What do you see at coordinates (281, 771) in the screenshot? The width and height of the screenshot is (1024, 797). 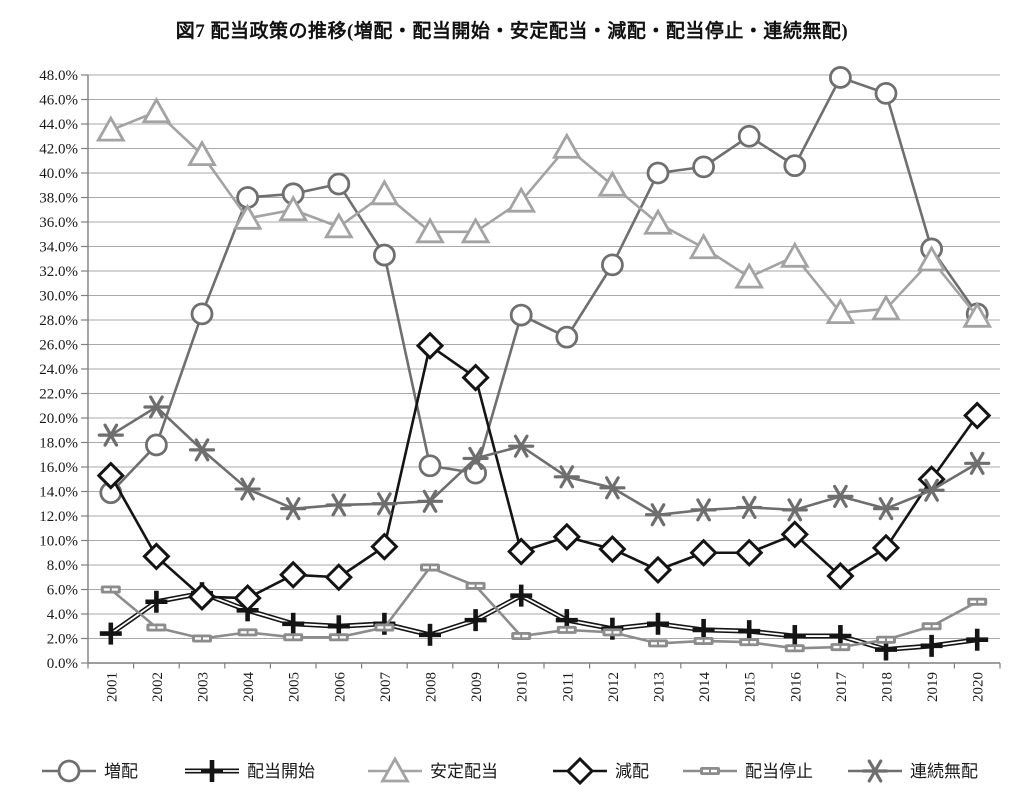 I see `legend-label-initiation: 配当開始` at bounding box center [281, 771].